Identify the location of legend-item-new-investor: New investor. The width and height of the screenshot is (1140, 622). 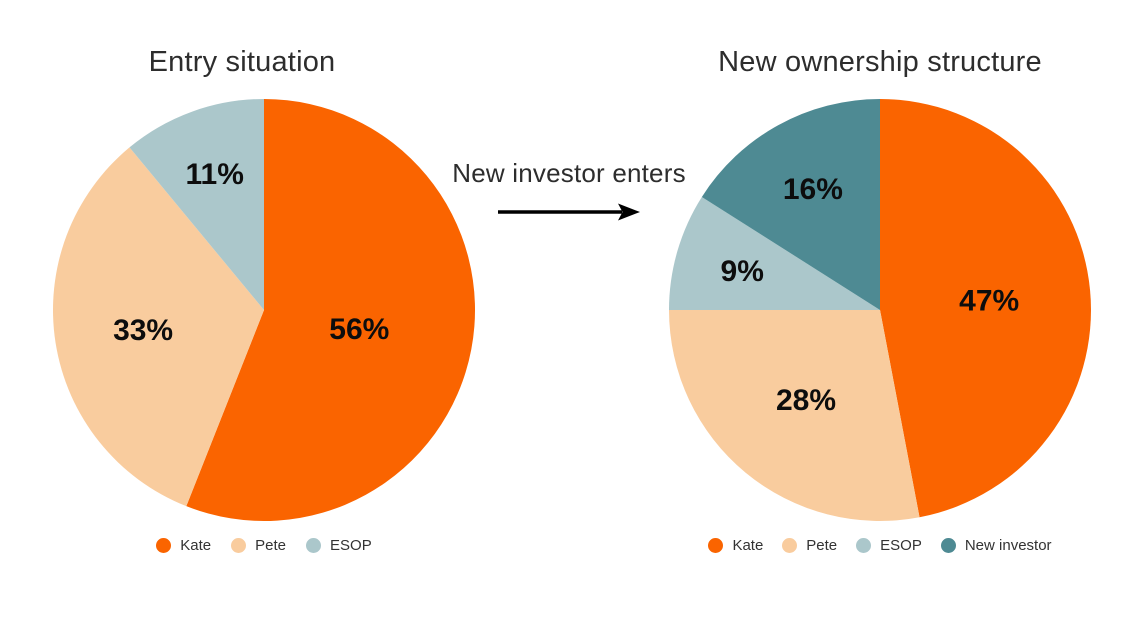
(996, 545).